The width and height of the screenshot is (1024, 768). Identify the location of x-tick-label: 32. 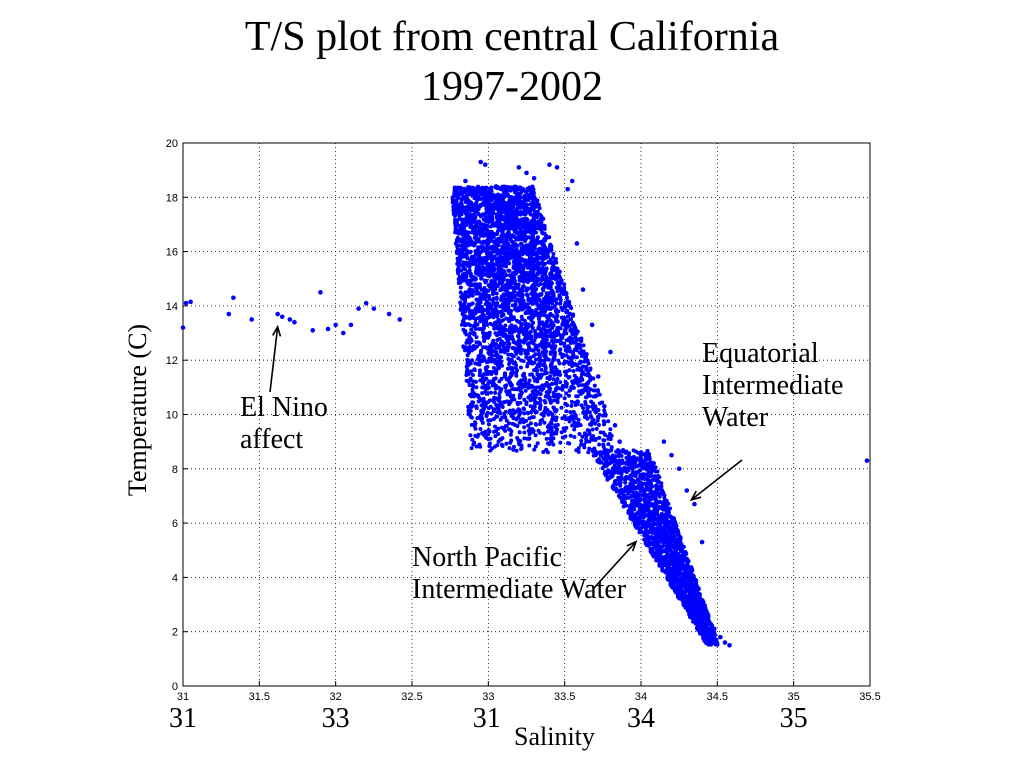
(336, 697).